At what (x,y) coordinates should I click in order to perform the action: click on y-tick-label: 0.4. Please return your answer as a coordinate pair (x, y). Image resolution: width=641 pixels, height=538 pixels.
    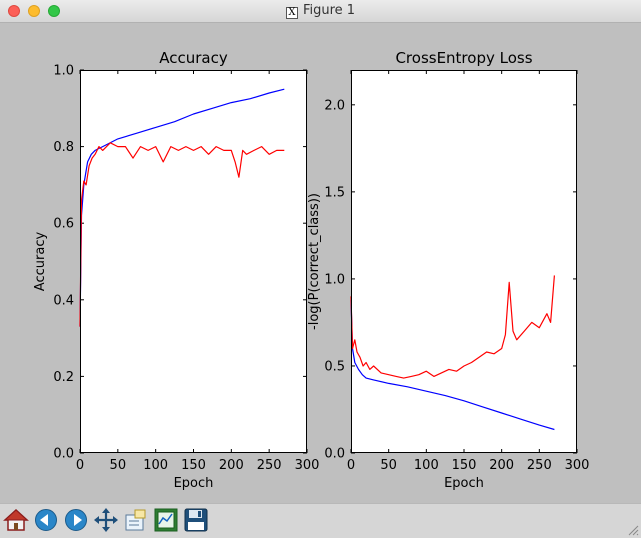
    Looking at the image, I should click on (63, 300).